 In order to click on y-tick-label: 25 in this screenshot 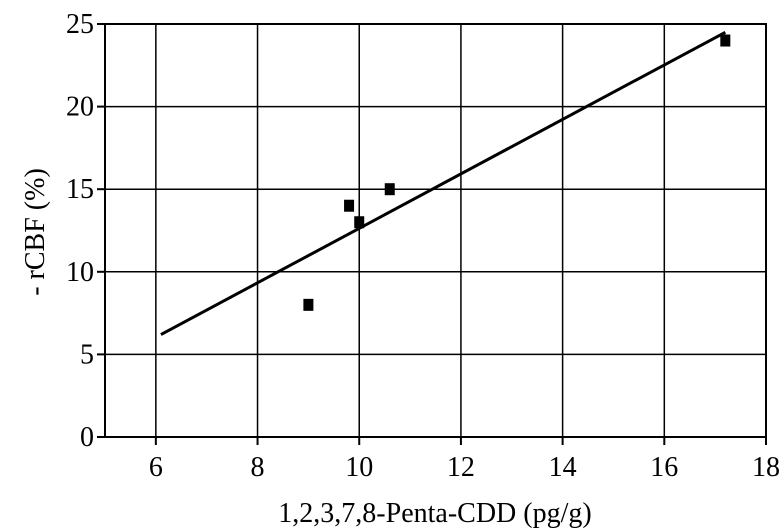, I will do `click(80, 24)`.